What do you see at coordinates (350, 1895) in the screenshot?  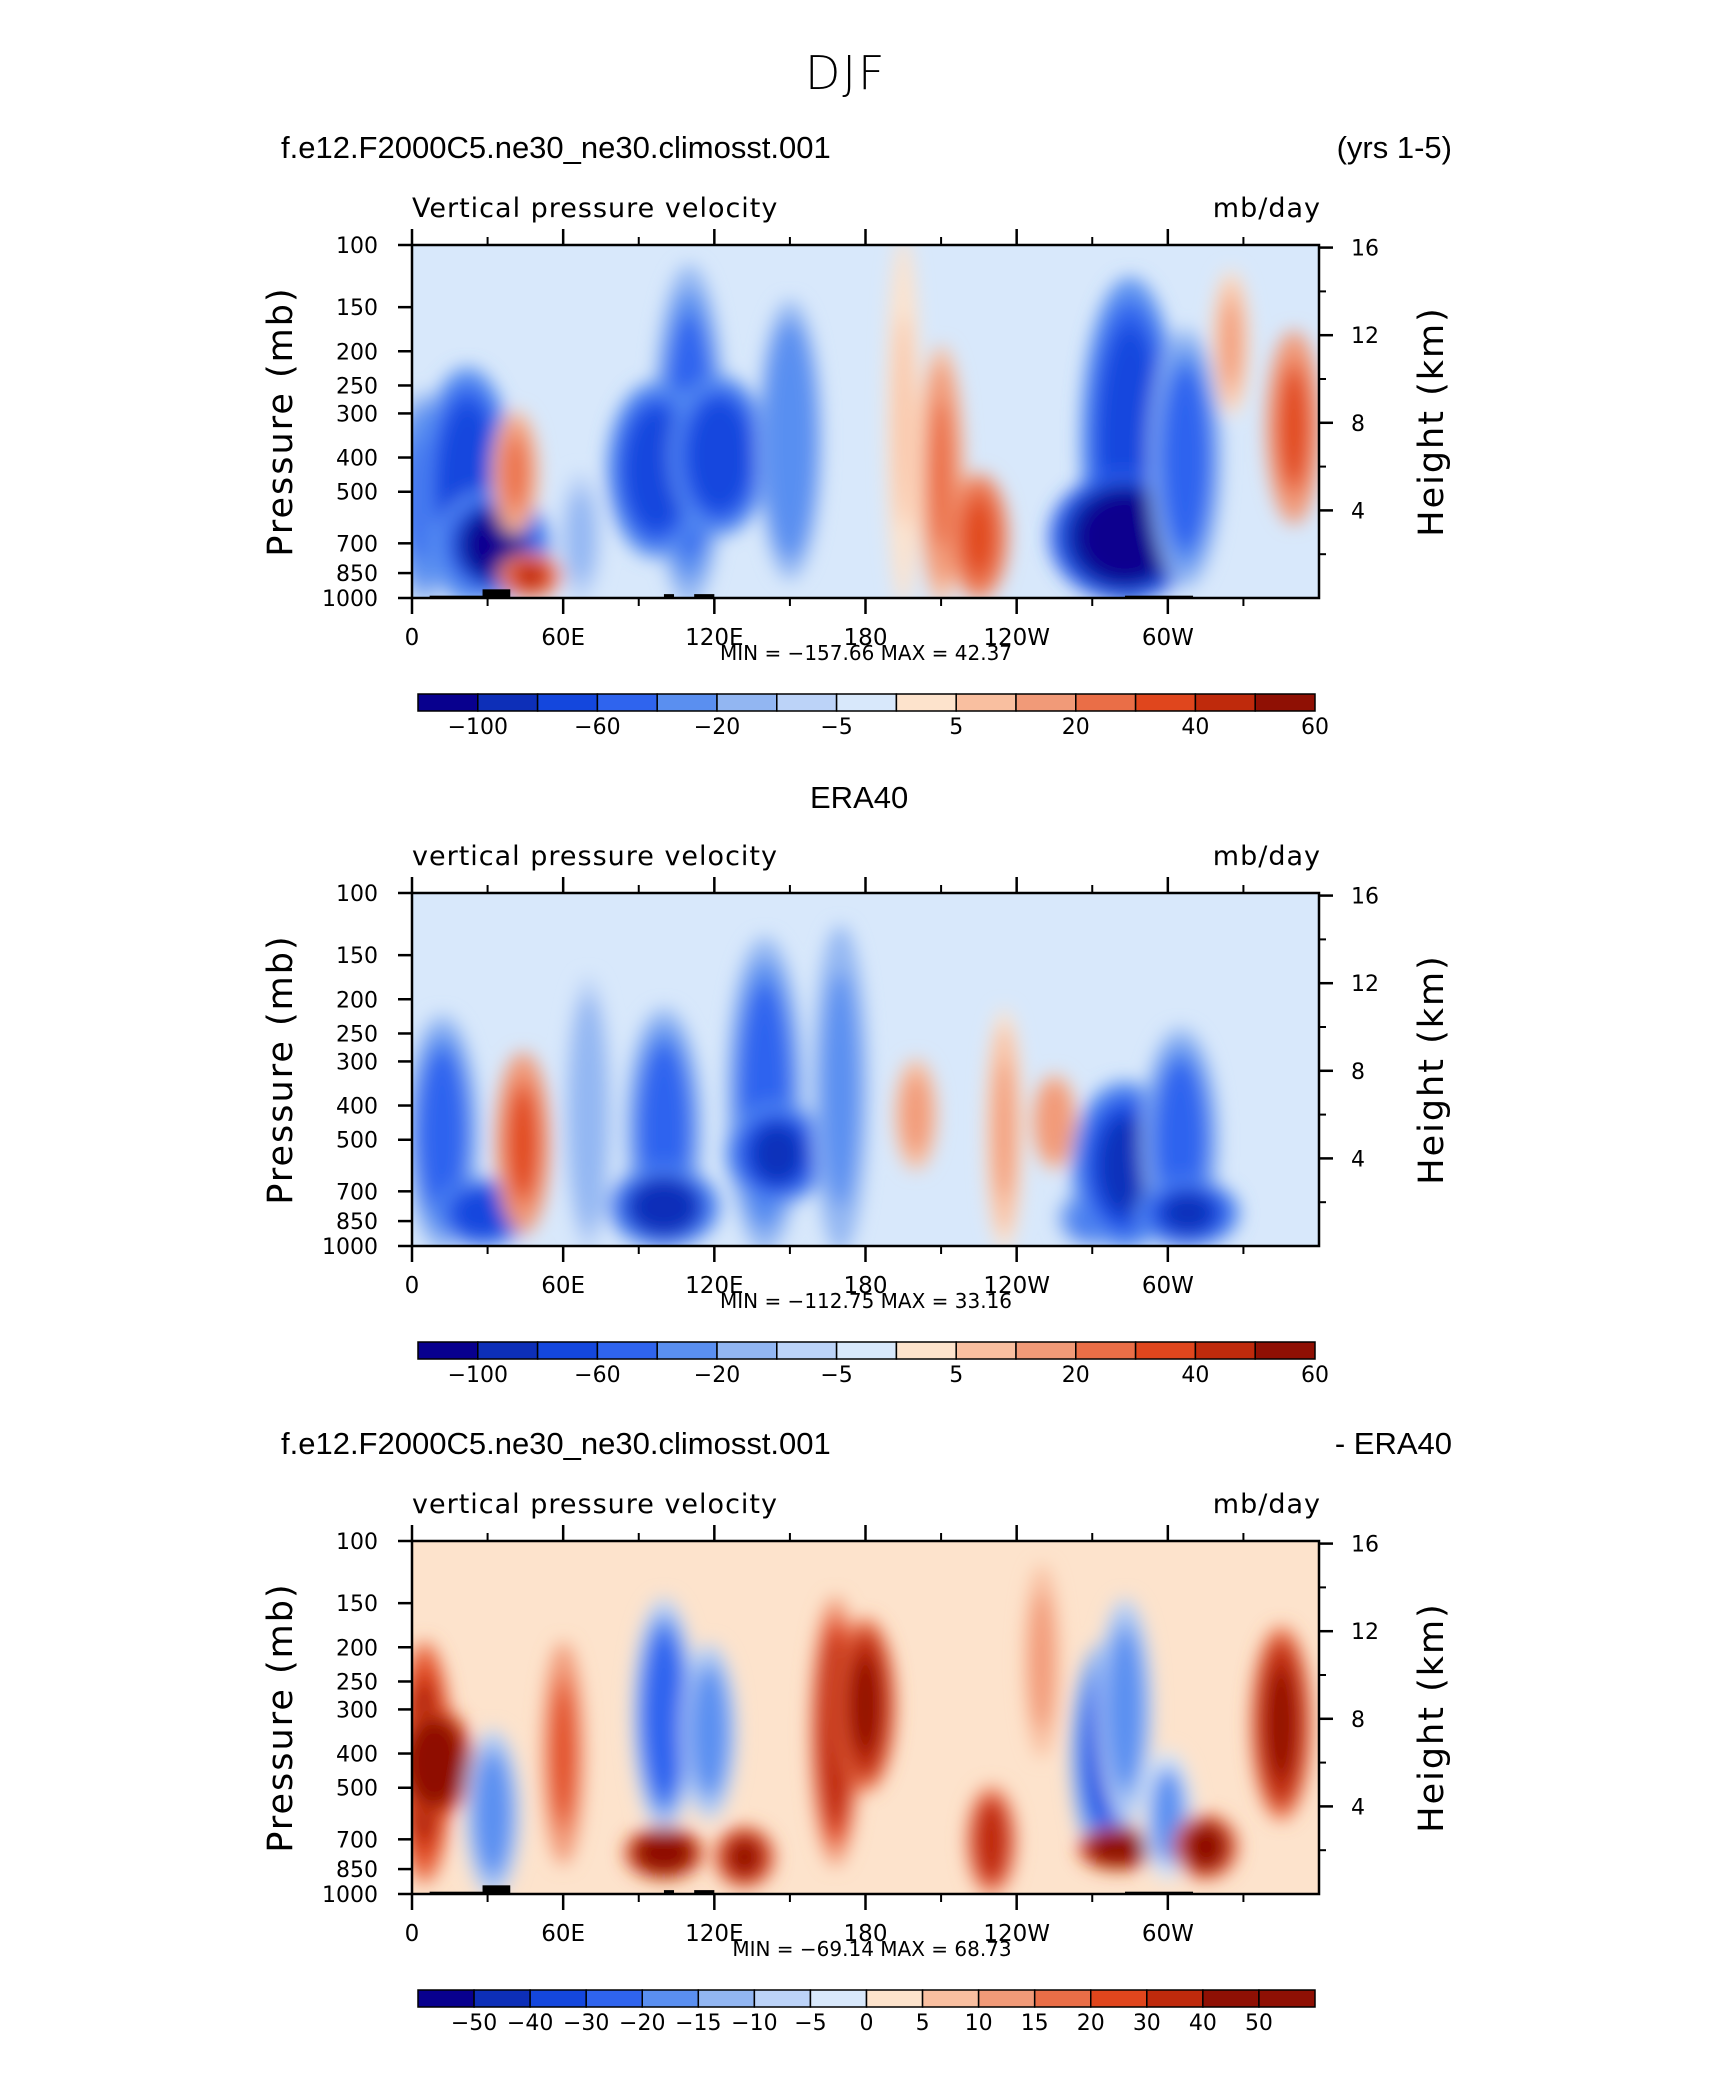 I see `y-tick-label: 1000` at bounding box center [350, 1895].